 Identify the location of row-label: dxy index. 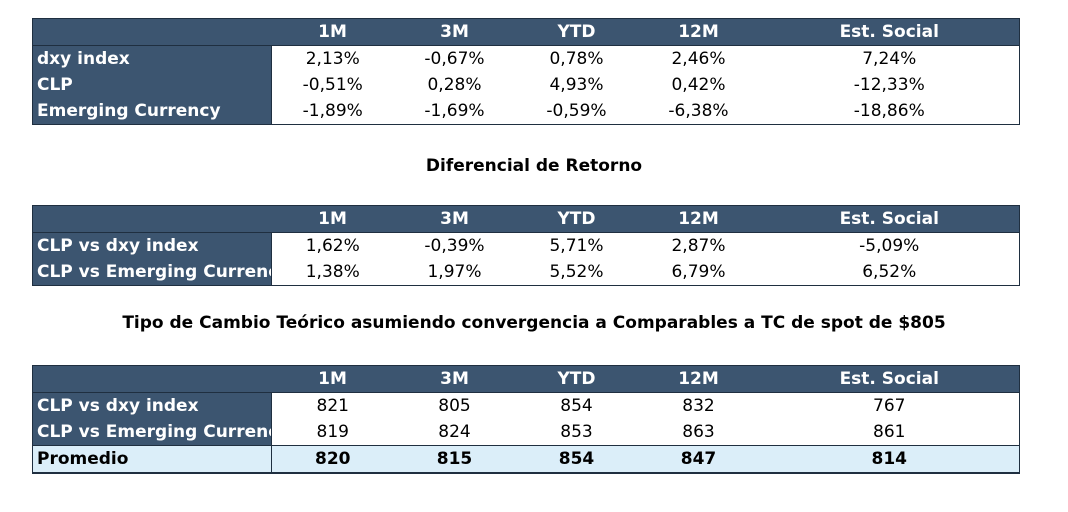
(152, 58).